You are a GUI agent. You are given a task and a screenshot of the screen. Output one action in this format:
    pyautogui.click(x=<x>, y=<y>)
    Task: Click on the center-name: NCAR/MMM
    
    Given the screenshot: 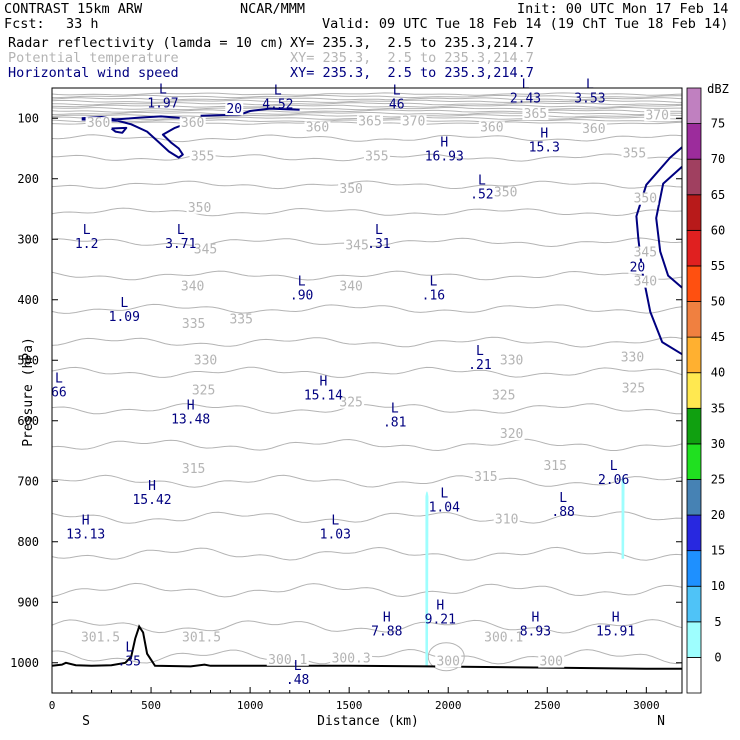 What is the action you would take?
    pyautogui.click(x=273, y=9)
    